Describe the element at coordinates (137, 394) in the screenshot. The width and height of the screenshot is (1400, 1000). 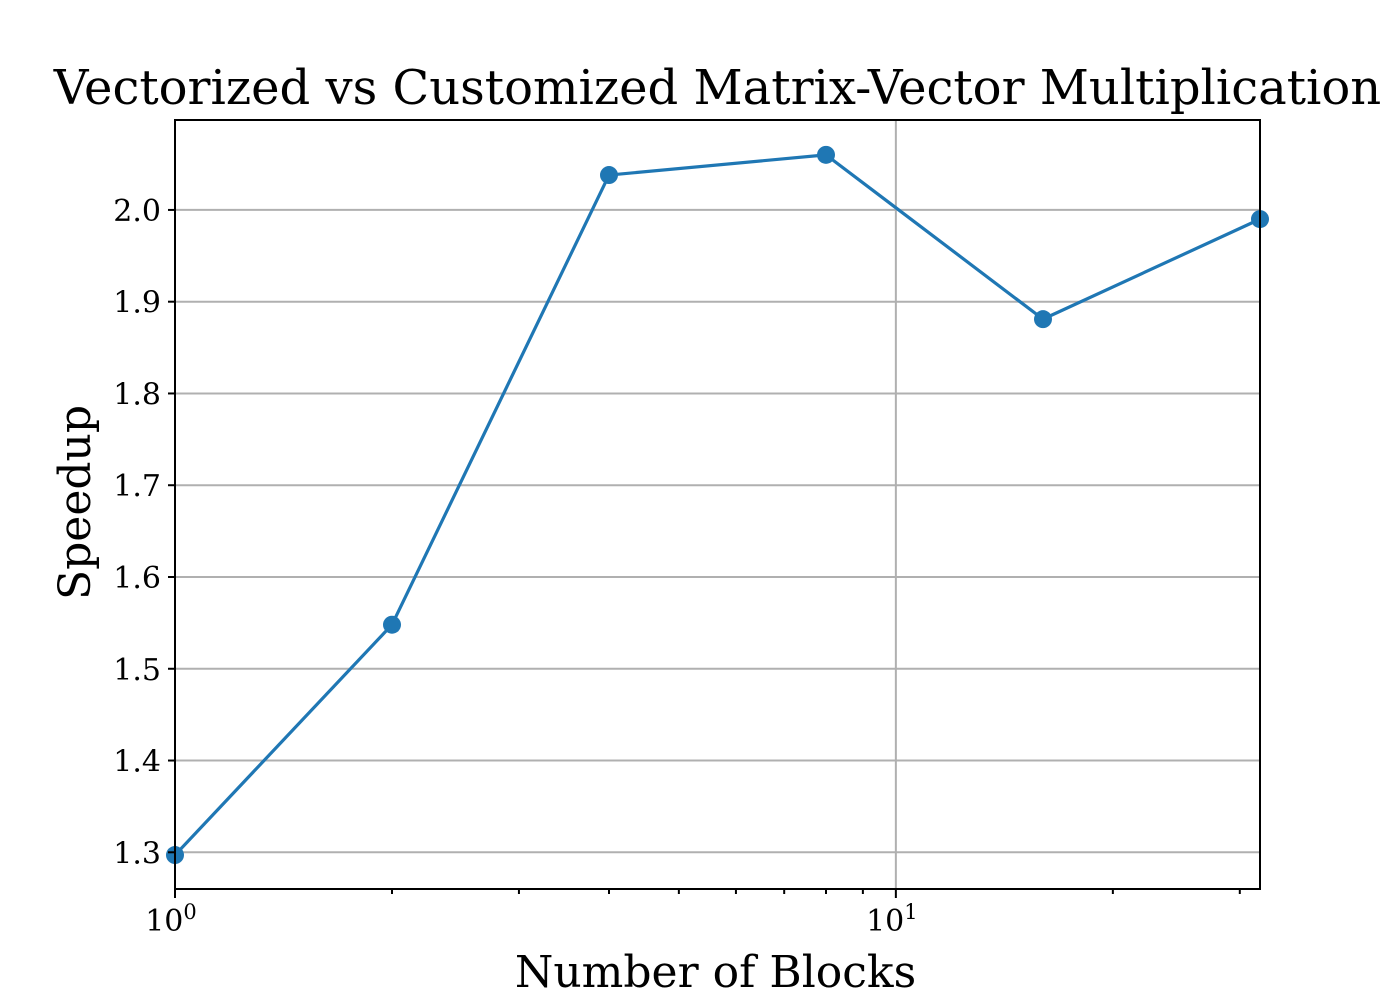
I see `y-tick-label: 1.8` at that location.